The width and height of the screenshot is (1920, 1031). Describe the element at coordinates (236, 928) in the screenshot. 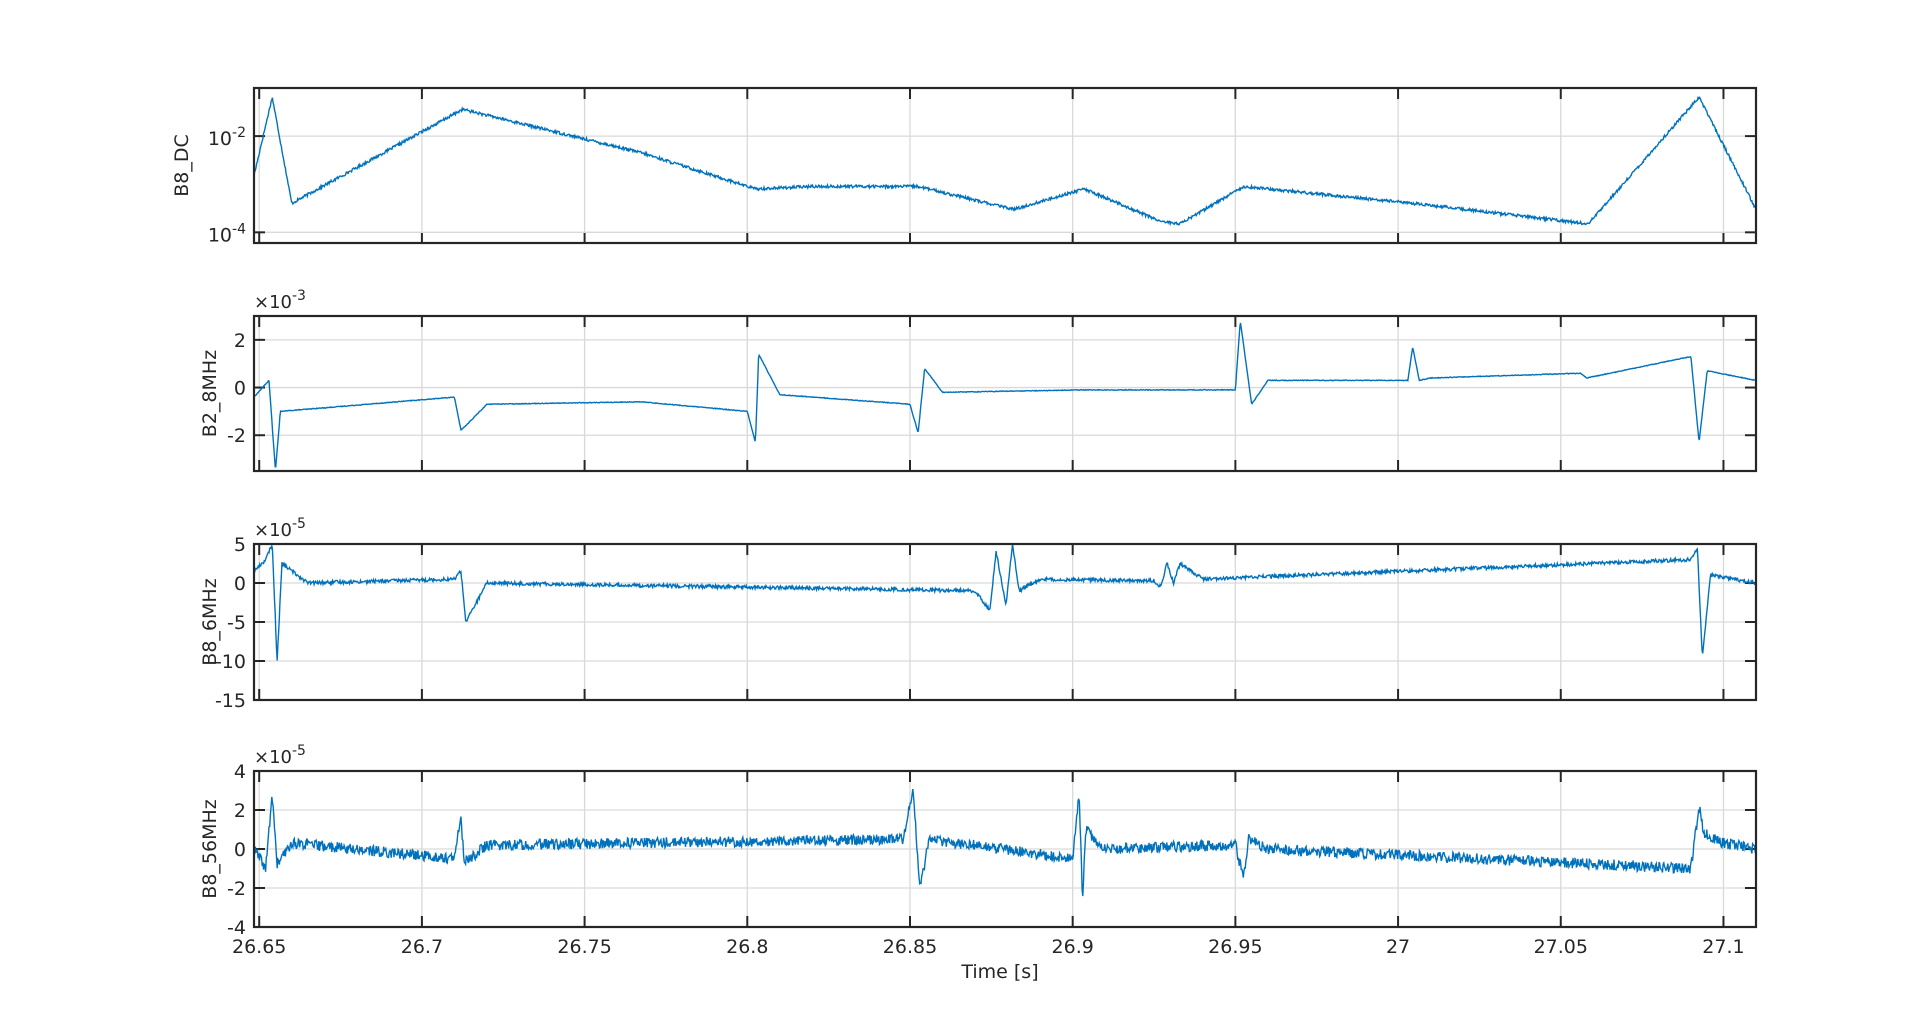

I see `y-tick-label: -4` at that location.